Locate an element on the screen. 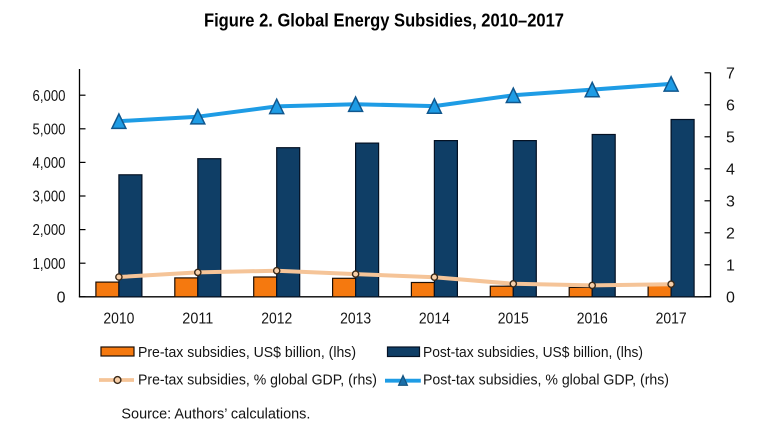 The height and width of the screenshot is (437, 760). svg-text: 3 is located at coordinates (730, 201).